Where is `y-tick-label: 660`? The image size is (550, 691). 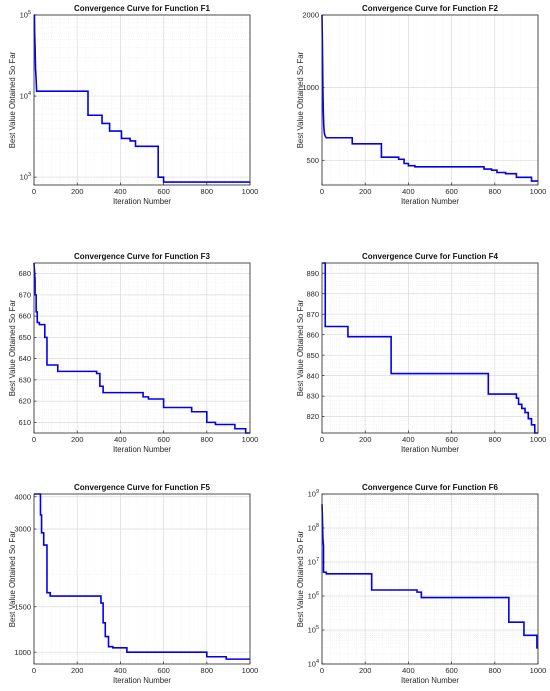 y-tick-label: 660 is located at coordinates (24, 316).